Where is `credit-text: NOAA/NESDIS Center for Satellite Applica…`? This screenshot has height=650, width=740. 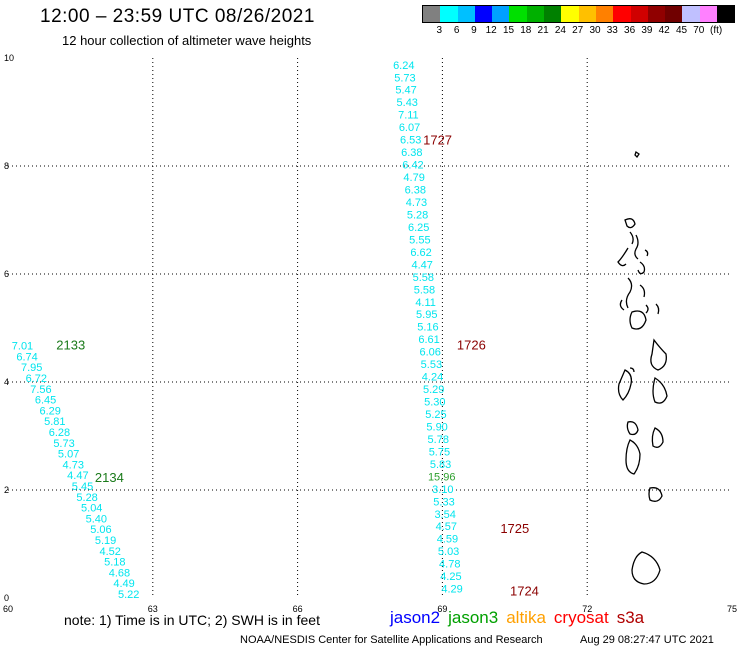
credit-text: NOAA/NESDIS Center for Satellite Applica… is located at coordinates (391, 640).